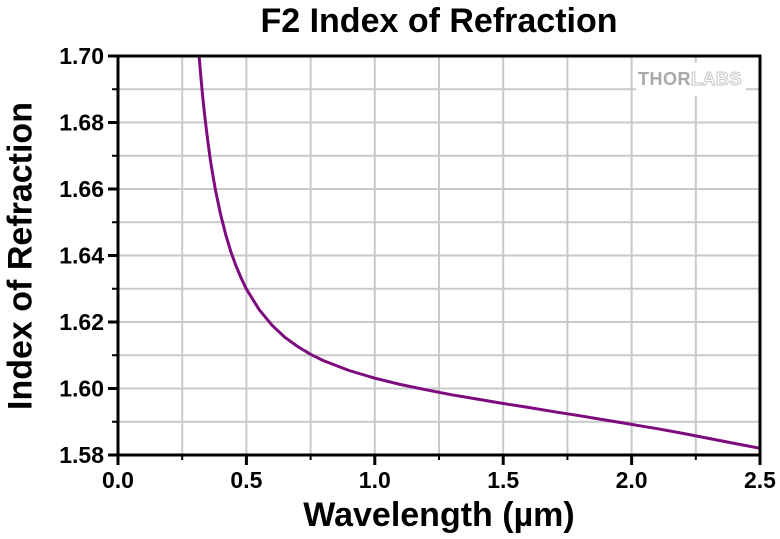 This screenshot has height=539, width=780. Describe the element at coordinates (664, 79) in the screenshot. I see `thorlabs-logo-thor-text: THOR` at that location.